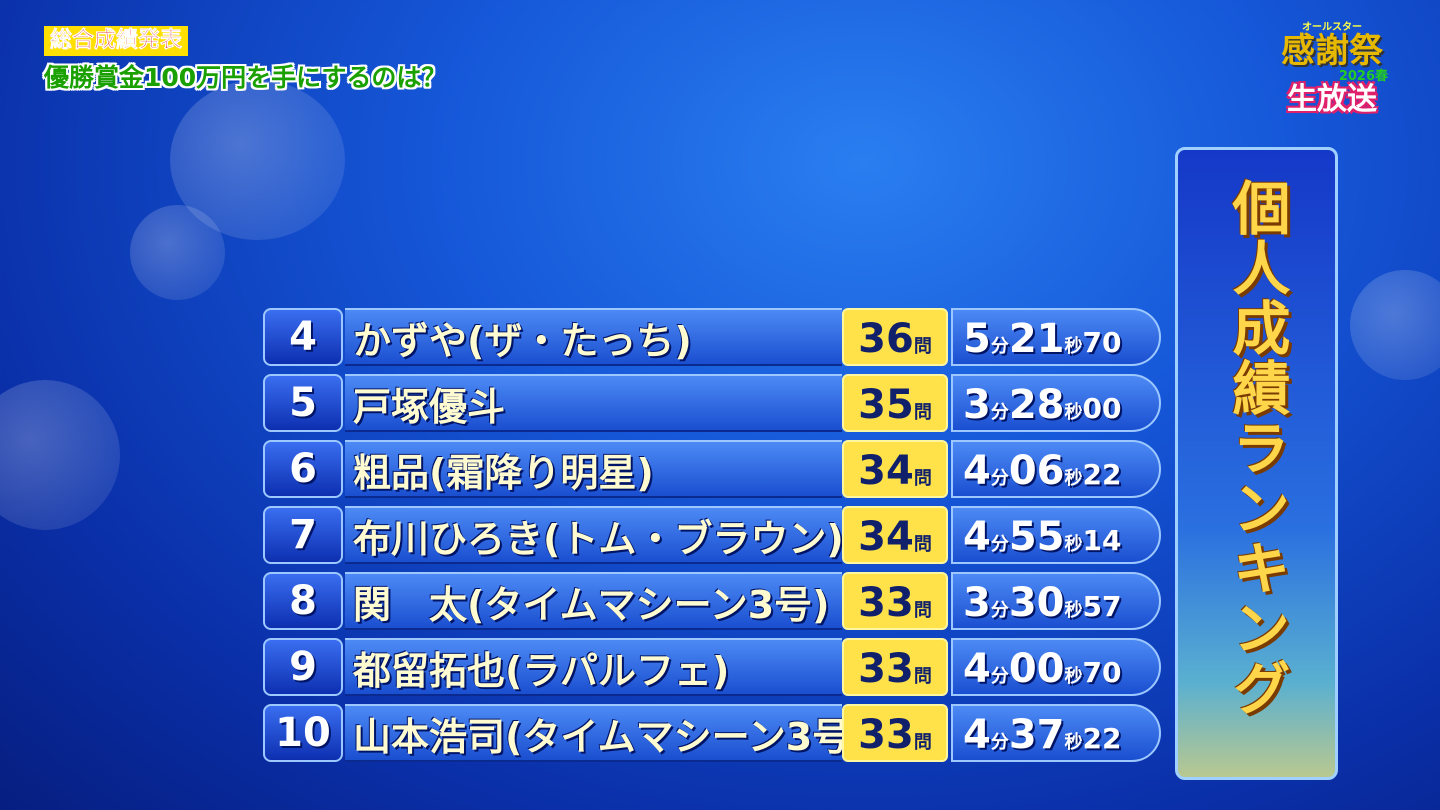 This screenshot has width=1440, height=810. Describe the element at coordinates (1036, 339) in the screenshot. I see `seconds: 21` at that location.